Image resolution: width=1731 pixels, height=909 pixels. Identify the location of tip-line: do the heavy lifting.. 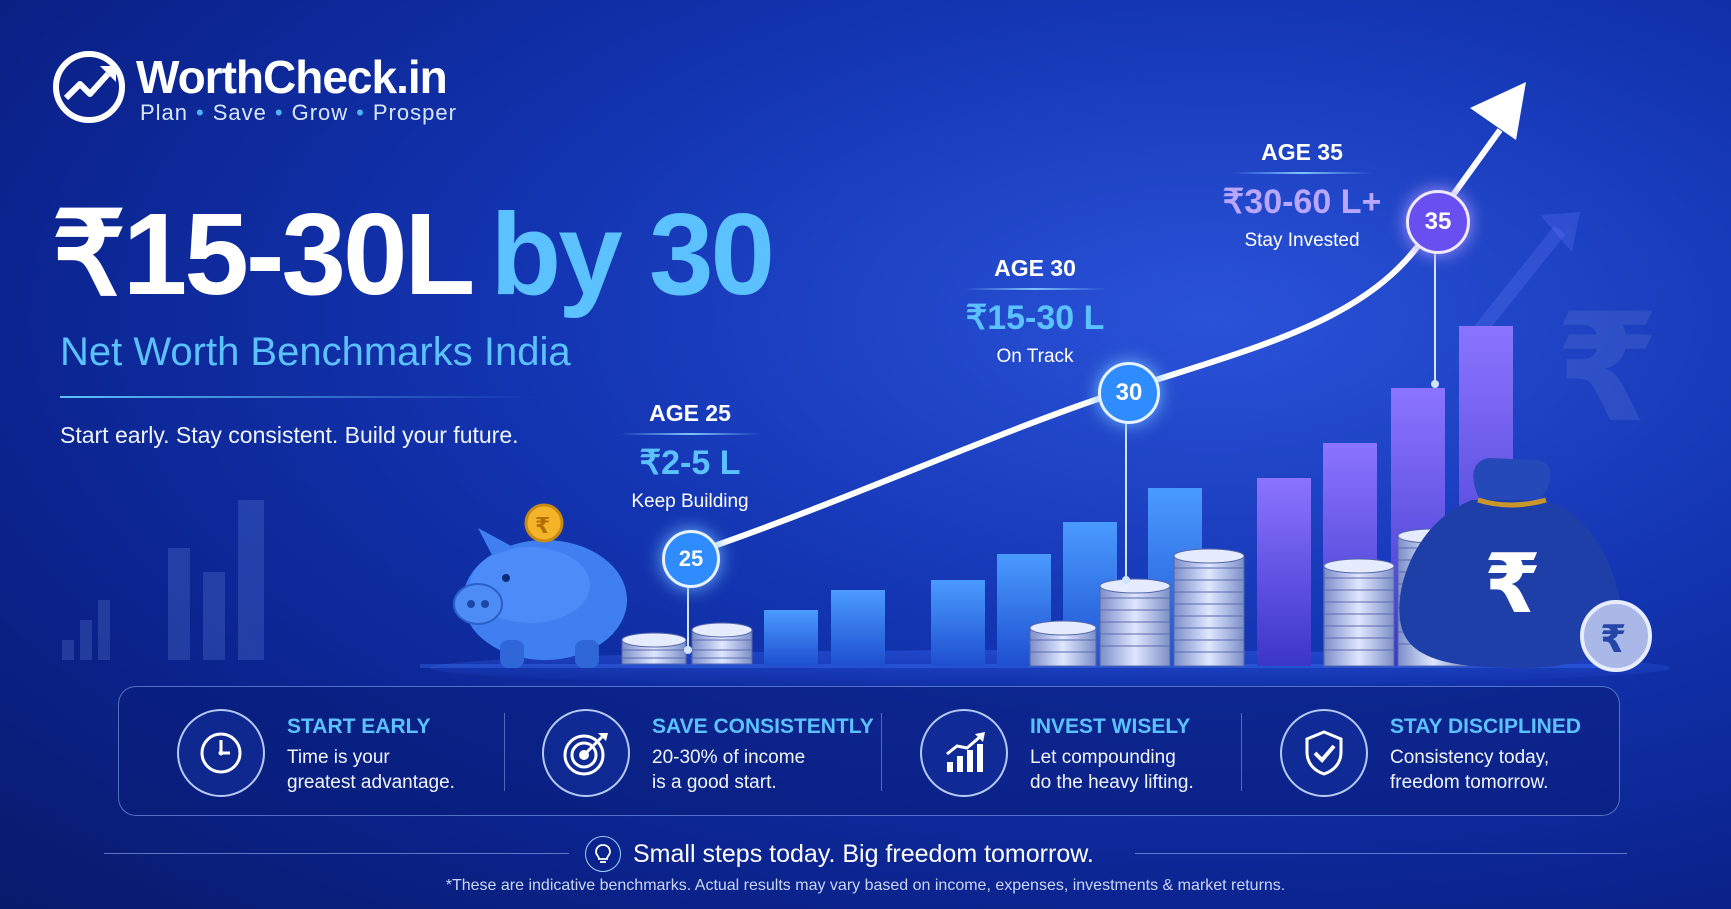
(1112, 782).